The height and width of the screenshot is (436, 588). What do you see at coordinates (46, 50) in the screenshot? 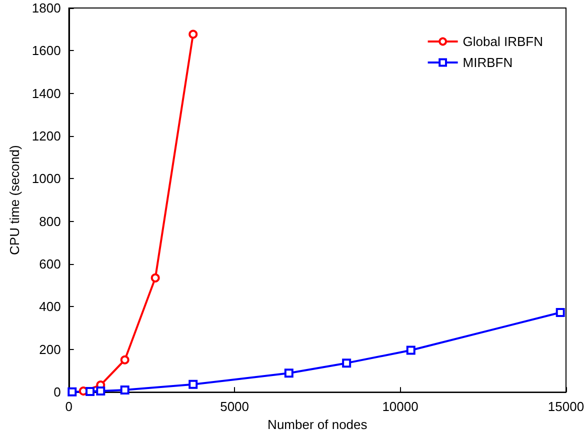
I see `y-tick-label: 1600` at bounding box center [46, 50].